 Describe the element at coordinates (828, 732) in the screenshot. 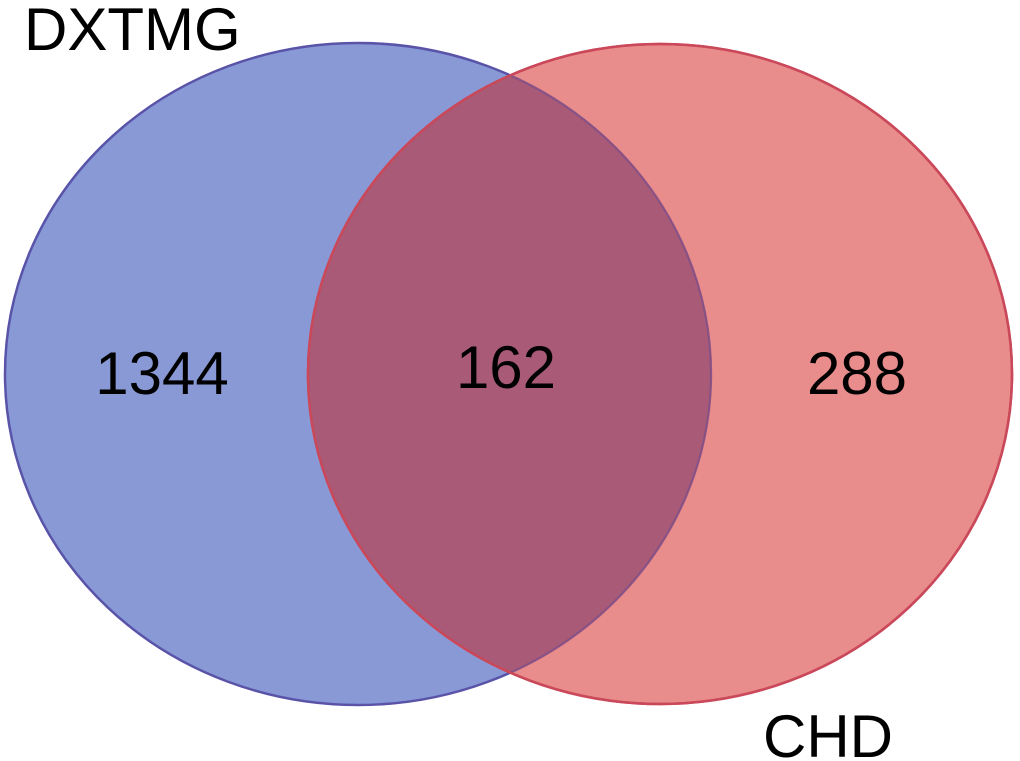

I see `chd-set-label: CHD` at that location.